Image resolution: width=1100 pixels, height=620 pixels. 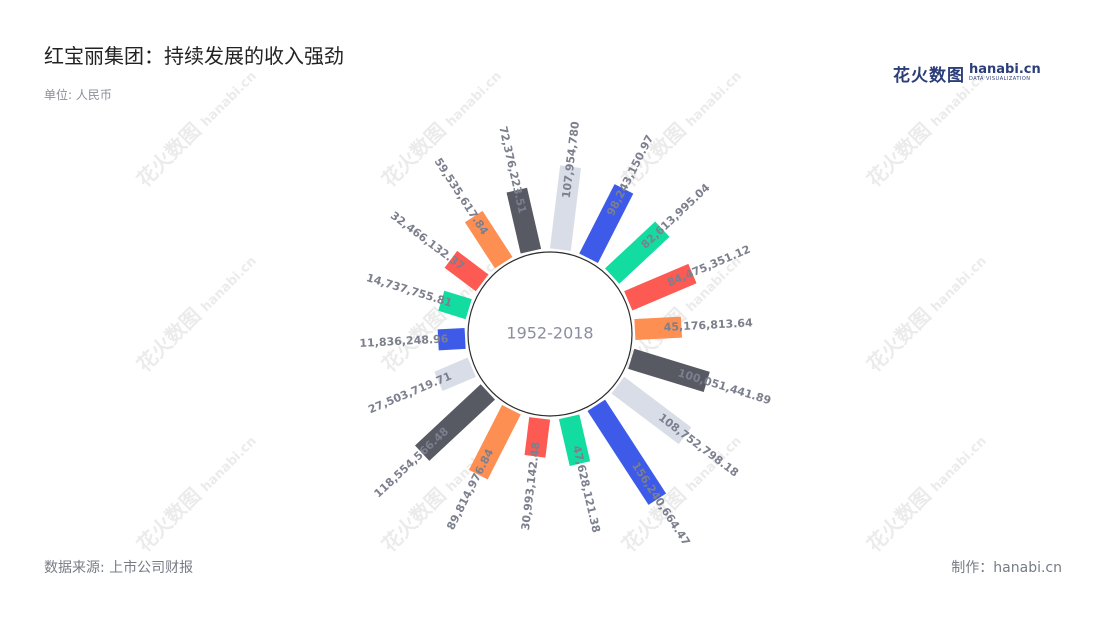 I want to click on value-label: 32,466,132.37, so click(x=427, y=241).